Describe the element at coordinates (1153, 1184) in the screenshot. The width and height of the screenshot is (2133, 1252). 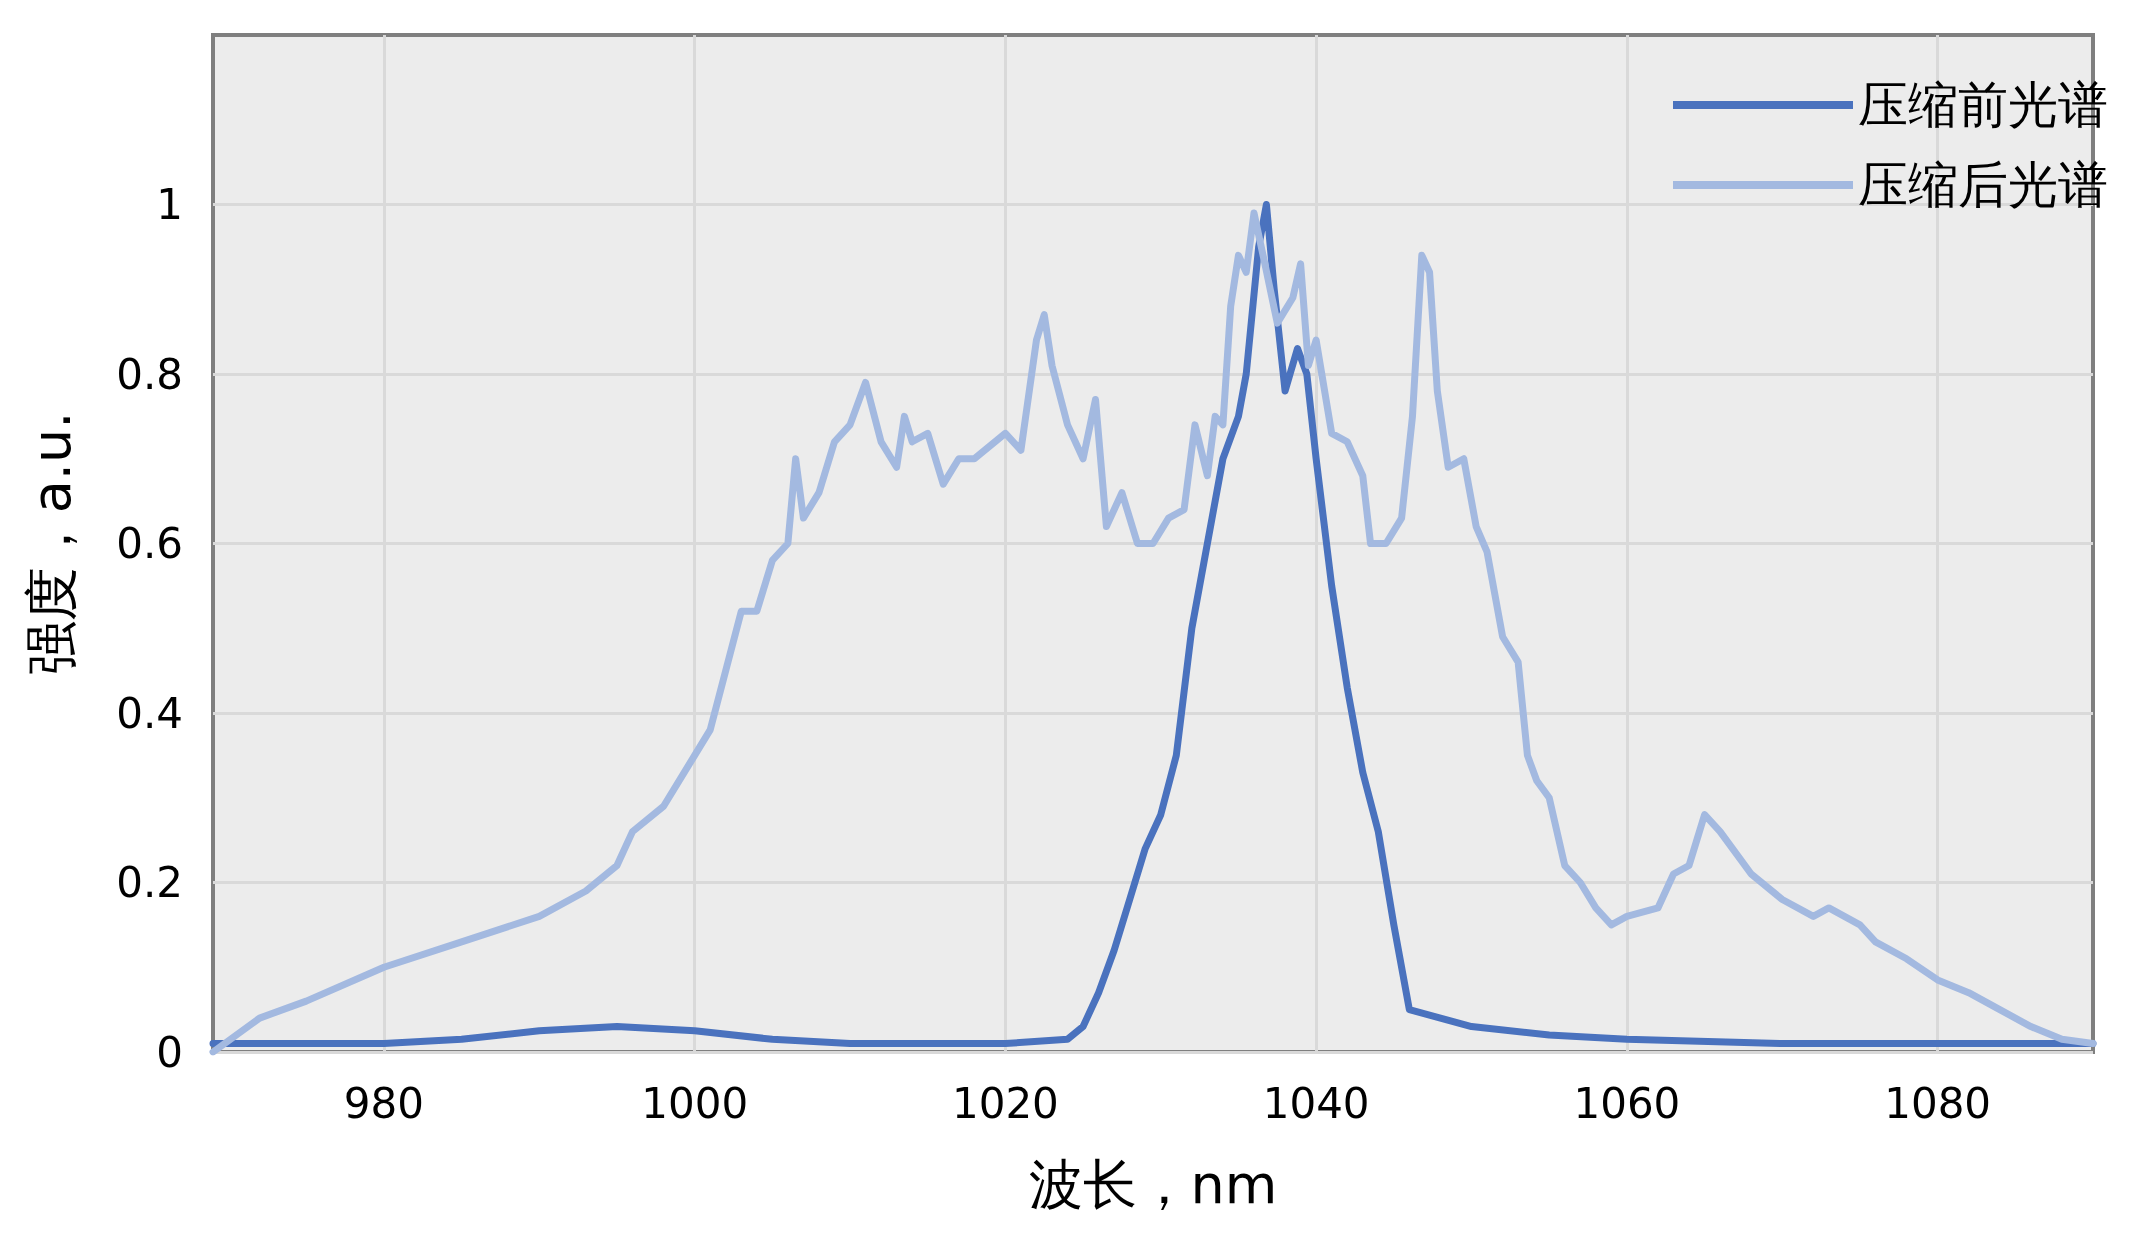
I see `x-axis-title: 波长，nm` at that location.